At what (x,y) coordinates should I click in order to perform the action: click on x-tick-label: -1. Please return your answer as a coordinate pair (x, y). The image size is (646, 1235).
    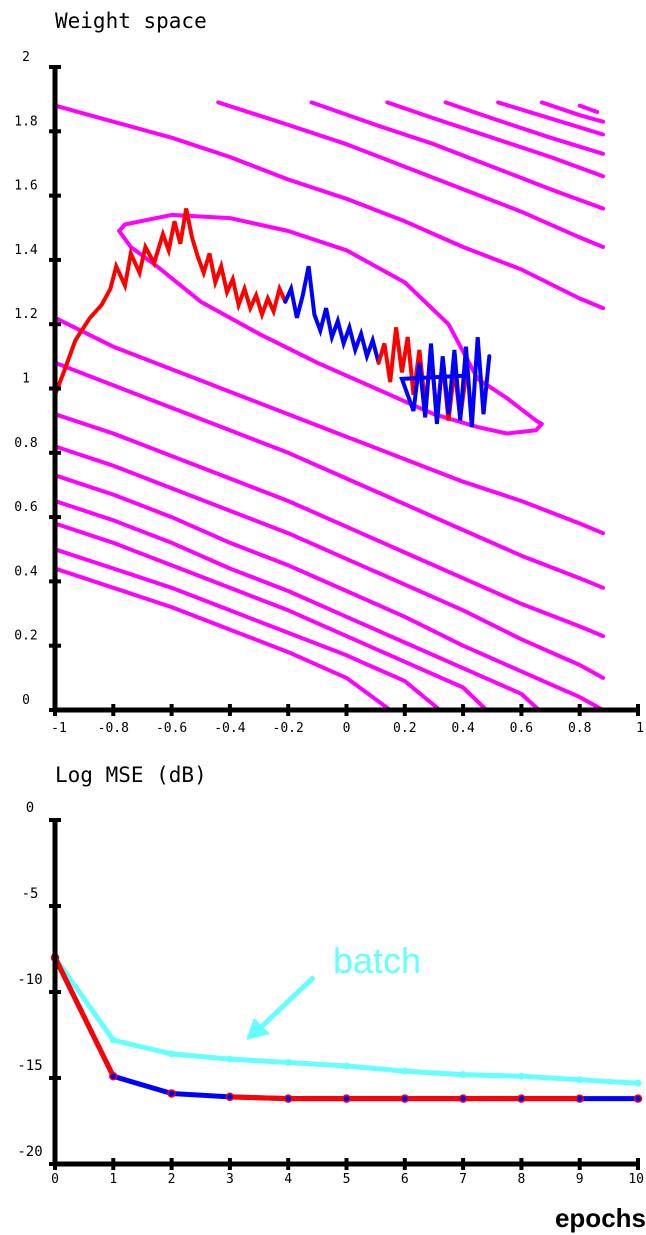
    Looking at the image, I should click on (59, 728).